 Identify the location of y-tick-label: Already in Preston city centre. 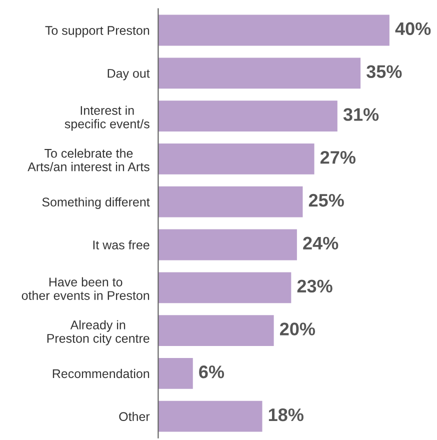
(98, 333).